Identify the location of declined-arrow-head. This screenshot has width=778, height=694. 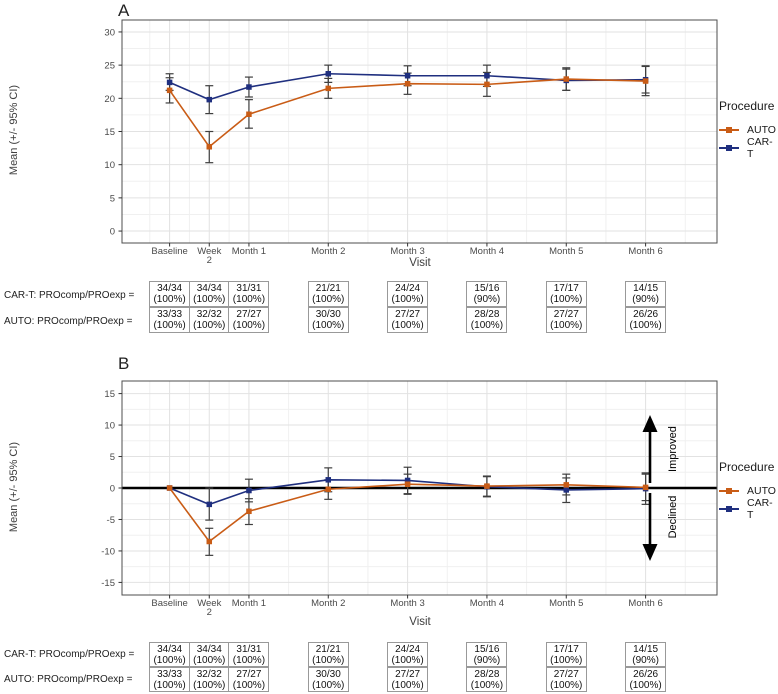
(650, 552).